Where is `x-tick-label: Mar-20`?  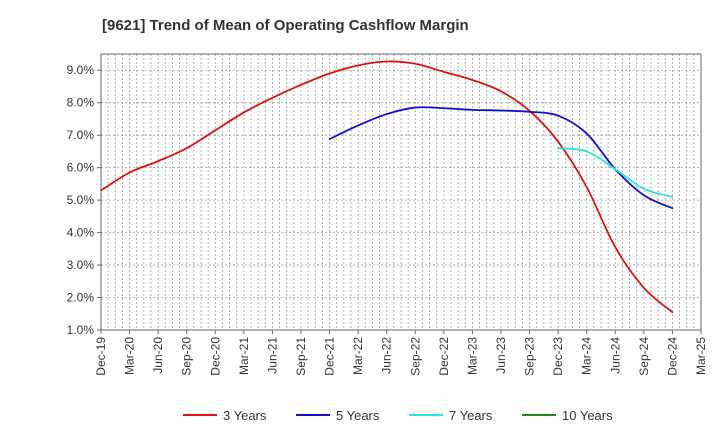 x-tick-label: Mar-20 is located at coordinates (130, 356).